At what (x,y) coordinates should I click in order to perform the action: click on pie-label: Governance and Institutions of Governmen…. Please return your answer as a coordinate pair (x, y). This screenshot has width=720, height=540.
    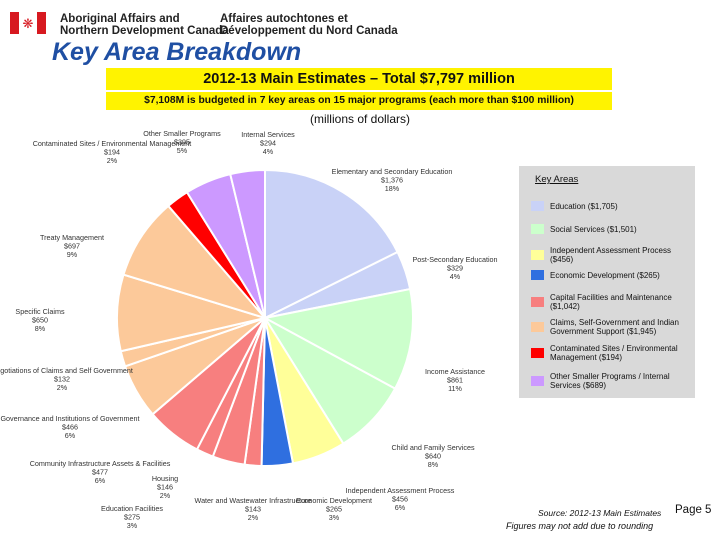
    Looking at the image, I should click on (69, 427).